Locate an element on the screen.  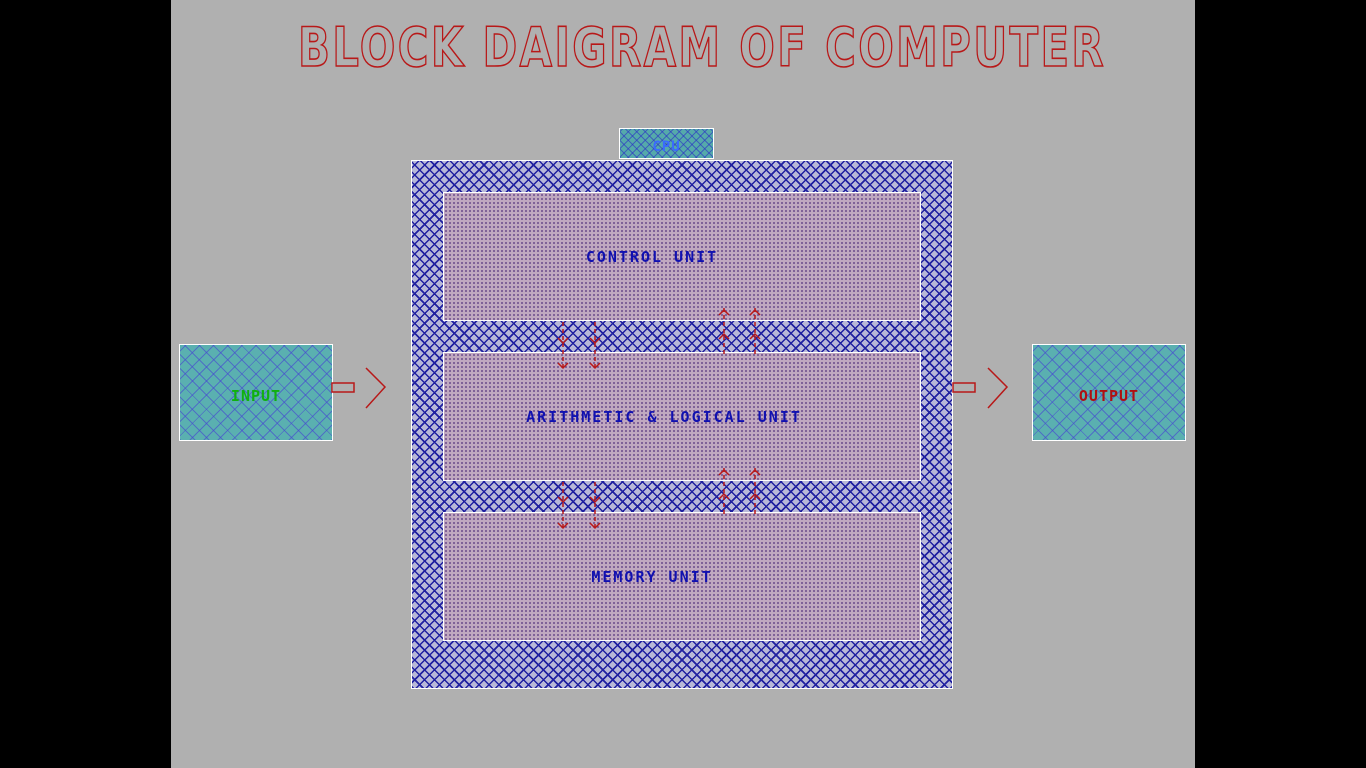
input-label: INPUT is located at coordinates (256, 396).